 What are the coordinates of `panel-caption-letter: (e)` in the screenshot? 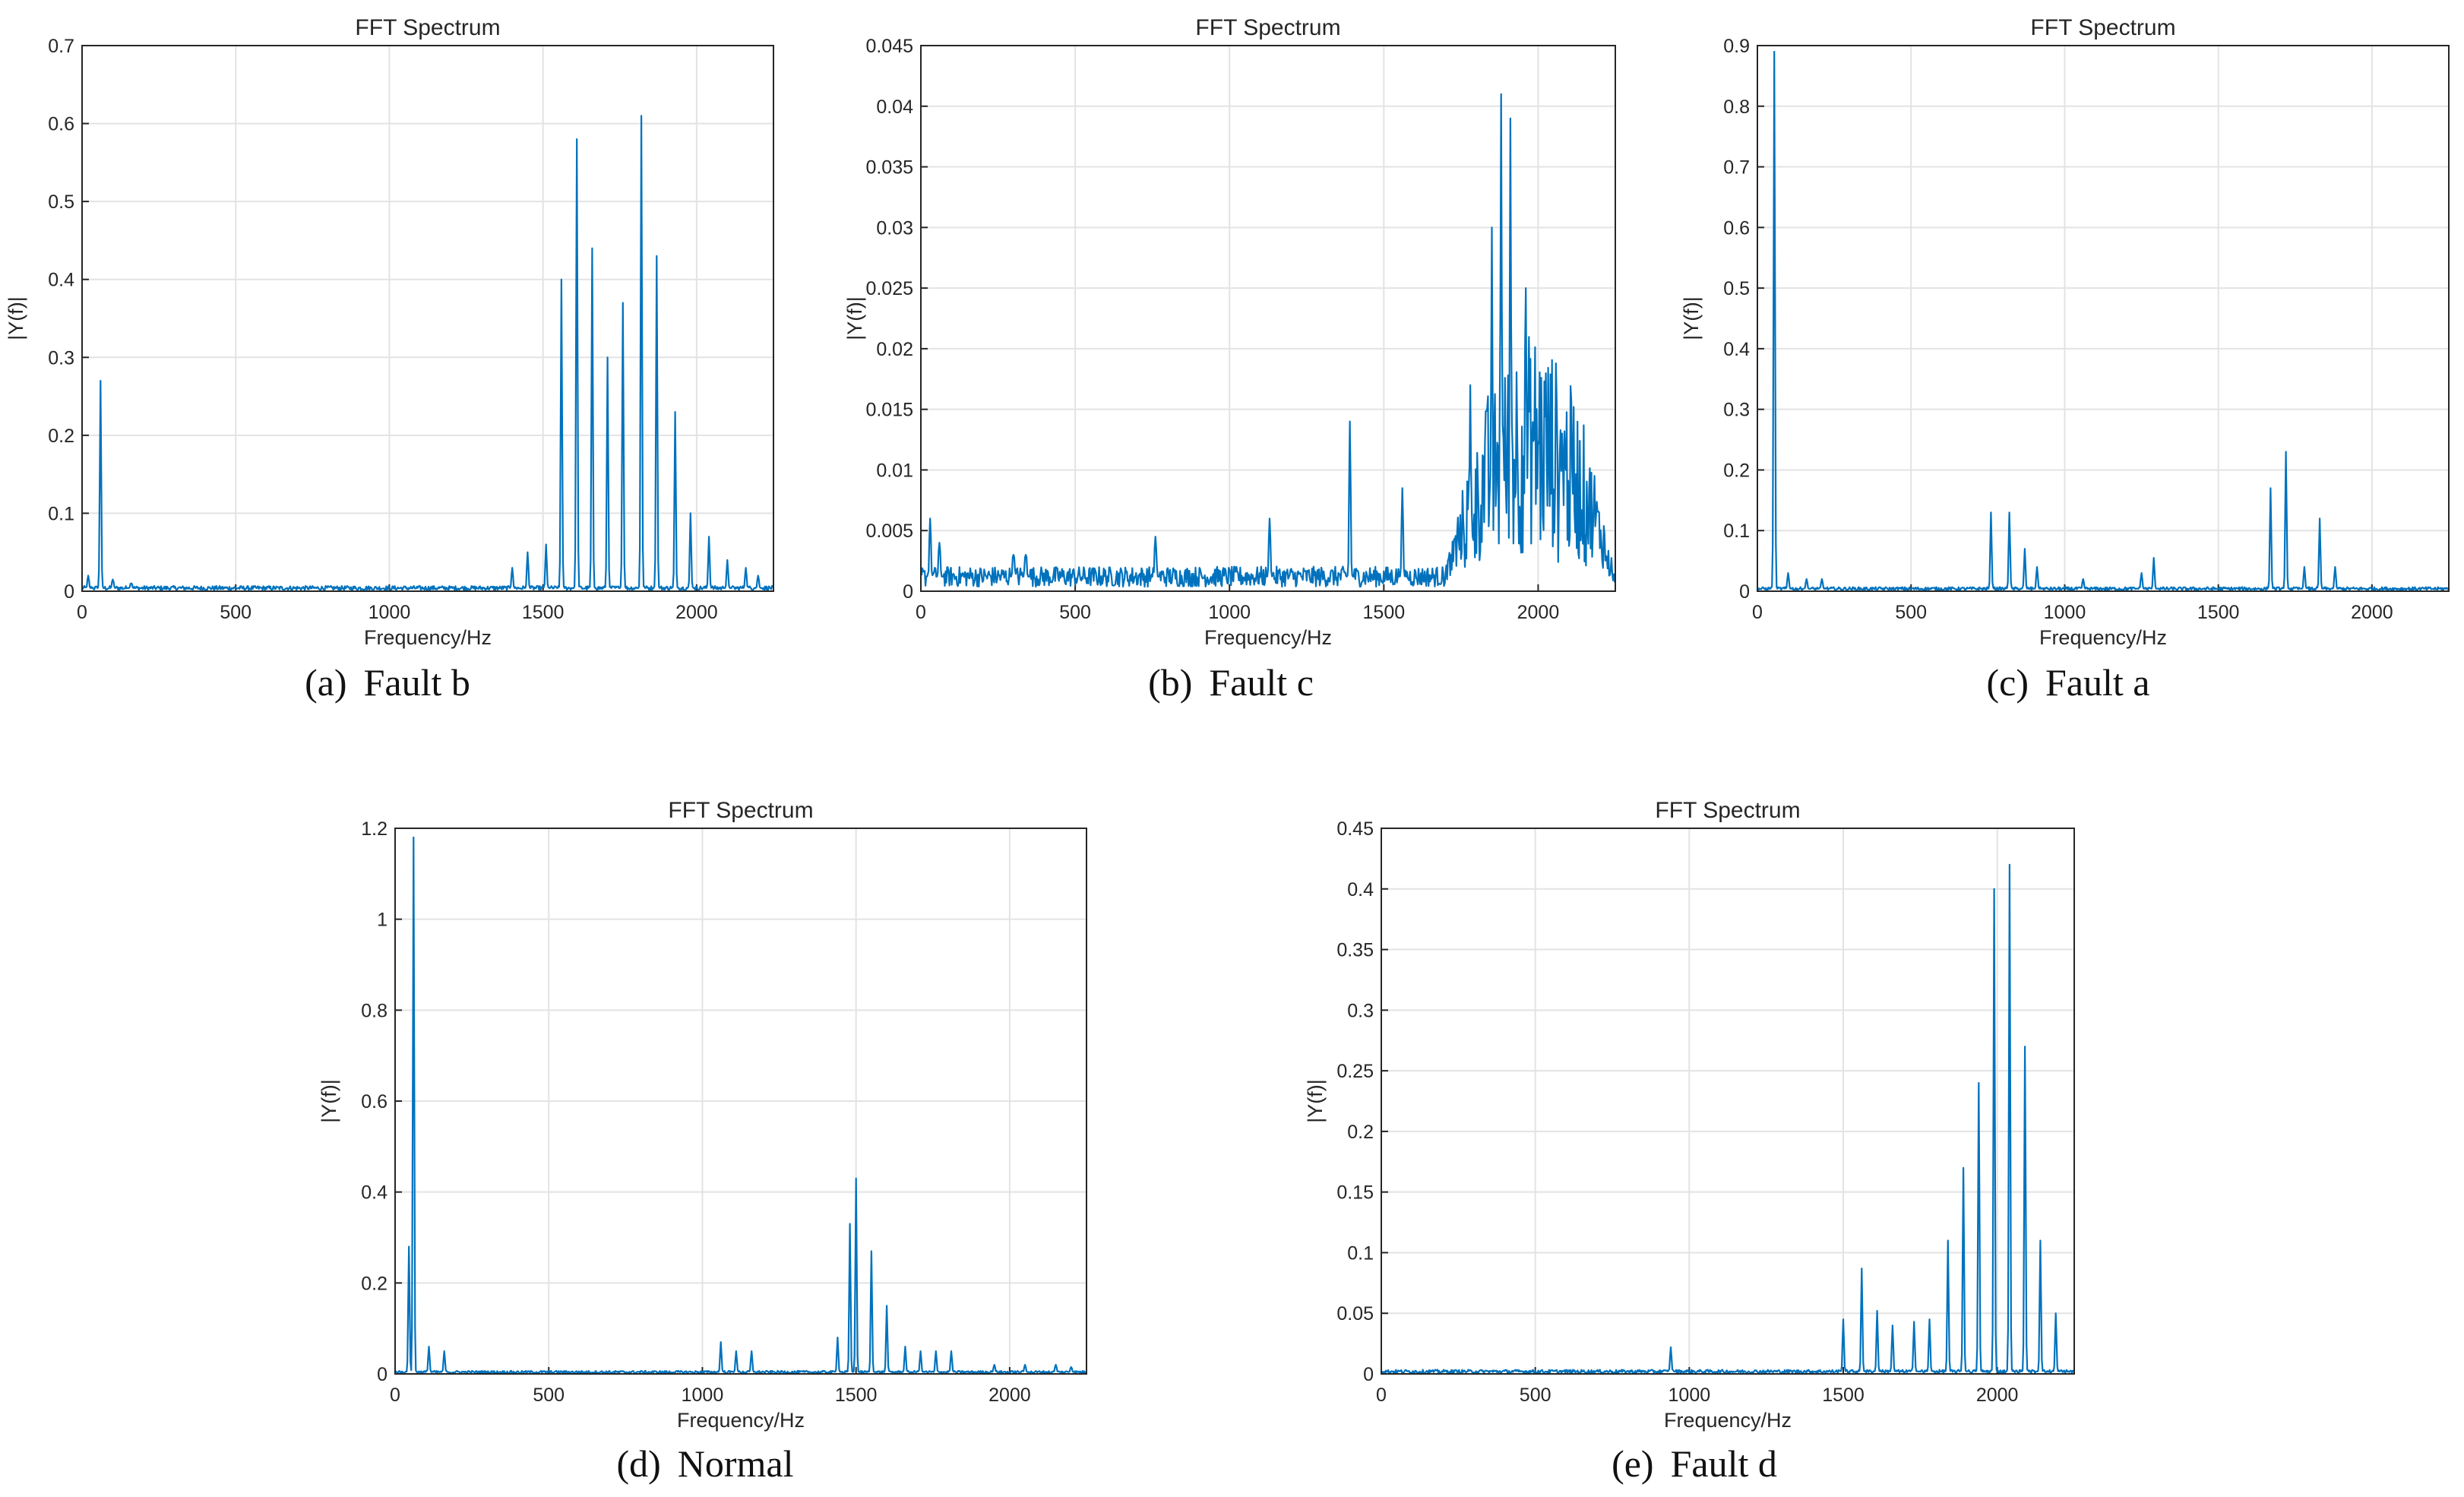 It's located at (1633, 1463).